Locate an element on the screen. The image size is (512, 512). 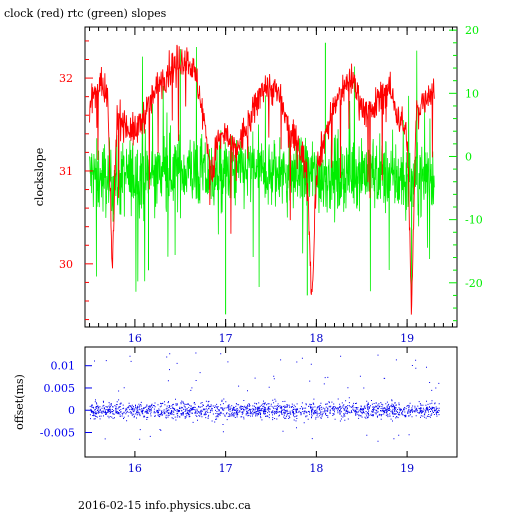
y2-tick-label: 10 is located at coordinates (472, 93).